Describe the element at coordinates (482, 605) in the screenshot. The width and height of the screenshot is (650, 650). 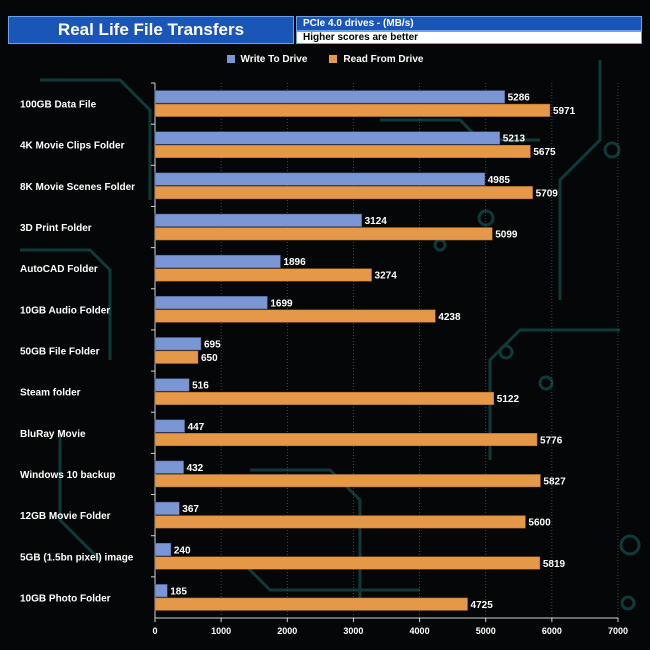
I see `data-label-read: 4725` at that location.